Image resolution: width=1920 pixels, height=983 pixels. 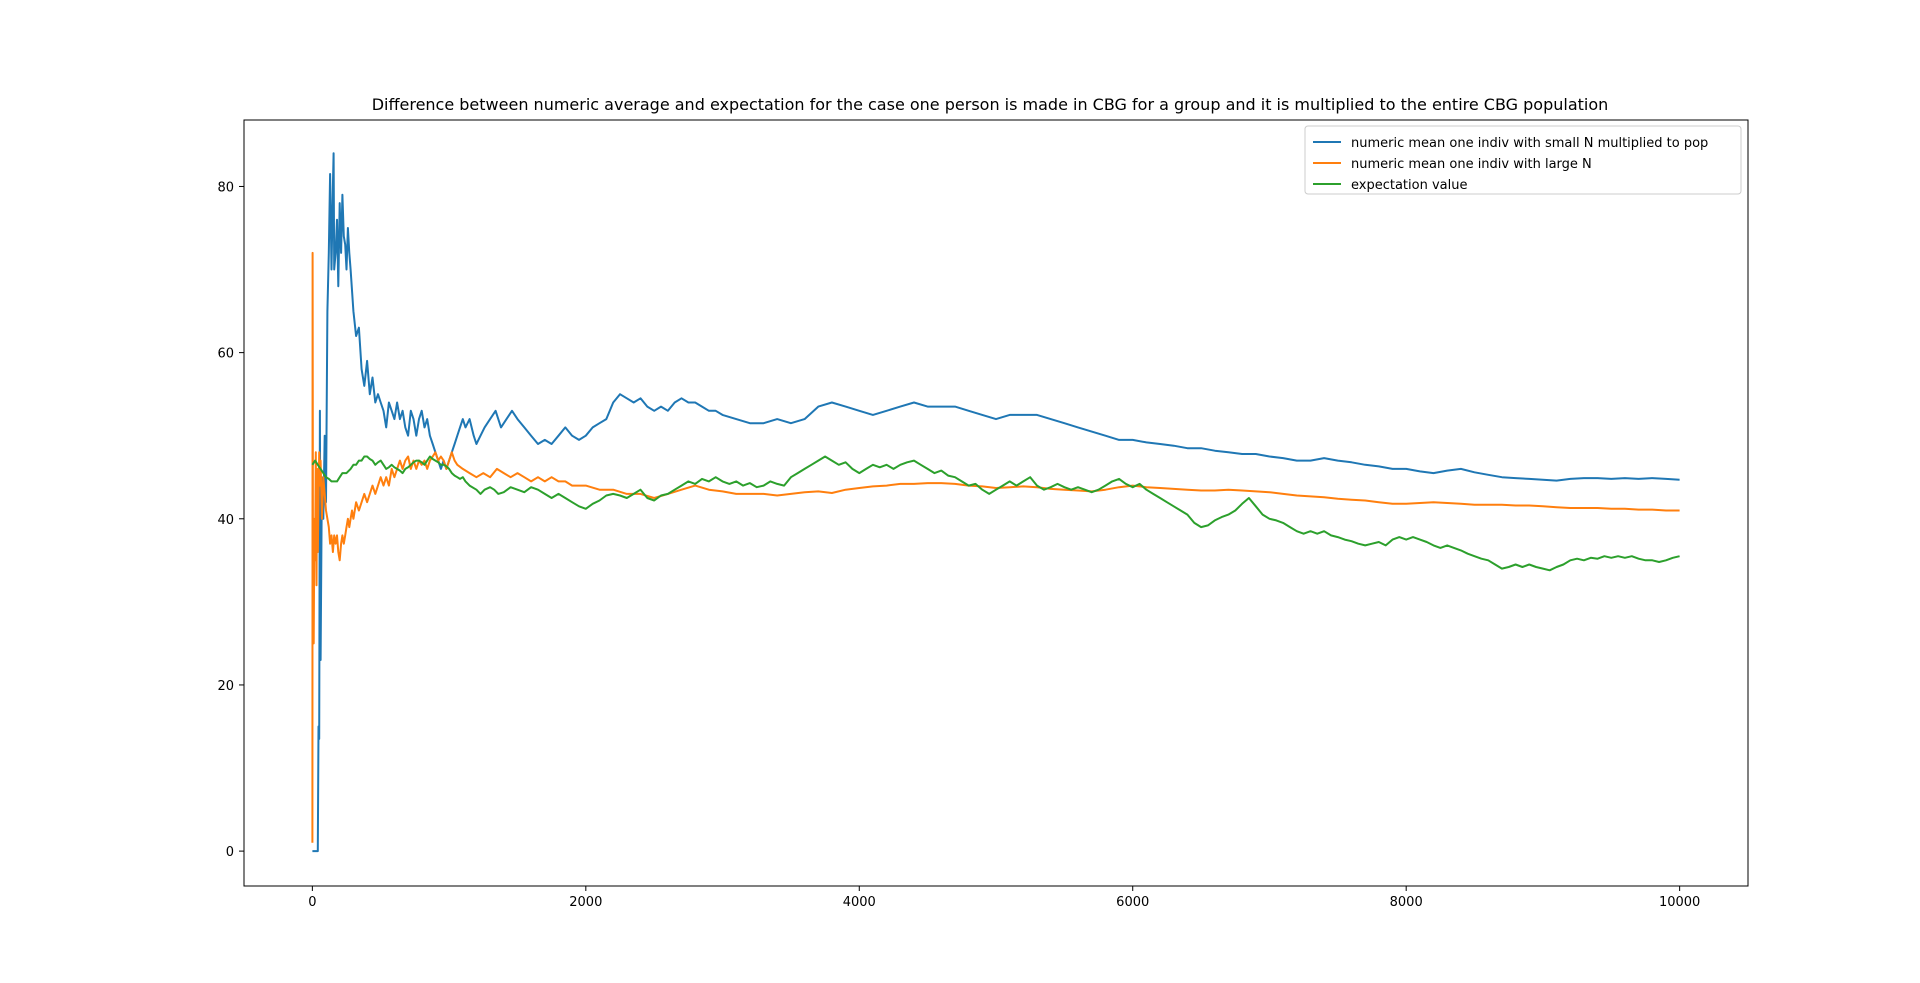 What do you see at coordinates (225, 520) in the screenshot?
I see `y-tick-label: 40` at bounding box center [225, 520].